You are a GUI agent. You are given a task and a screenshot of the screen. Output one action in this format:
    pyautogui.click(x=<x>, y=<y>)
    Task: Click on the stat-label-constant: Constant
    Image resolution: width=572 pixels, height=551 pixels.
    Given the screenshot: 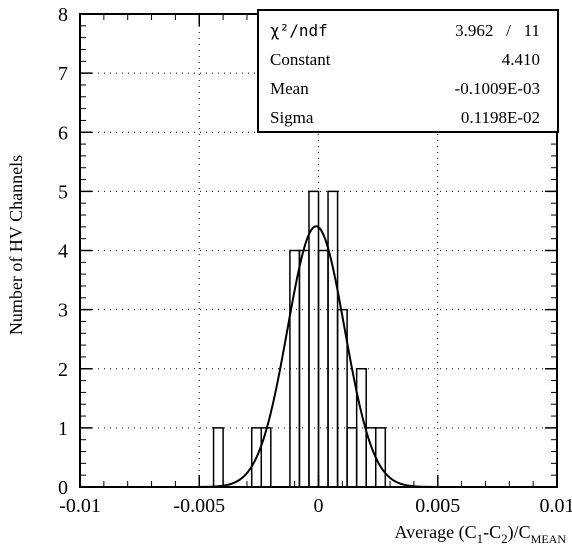 What is the action you would take?
    pyautogui.click(x=300, y=59)
    